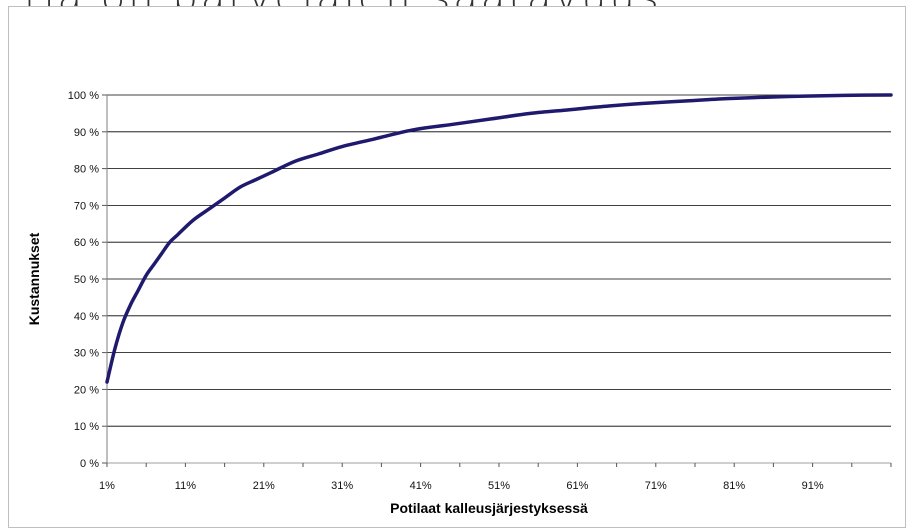 The image size is (912, 532). Describe the element at coordinates (86, 317) in the screenshot. I see `y-tick-label: 40 %` at that location.